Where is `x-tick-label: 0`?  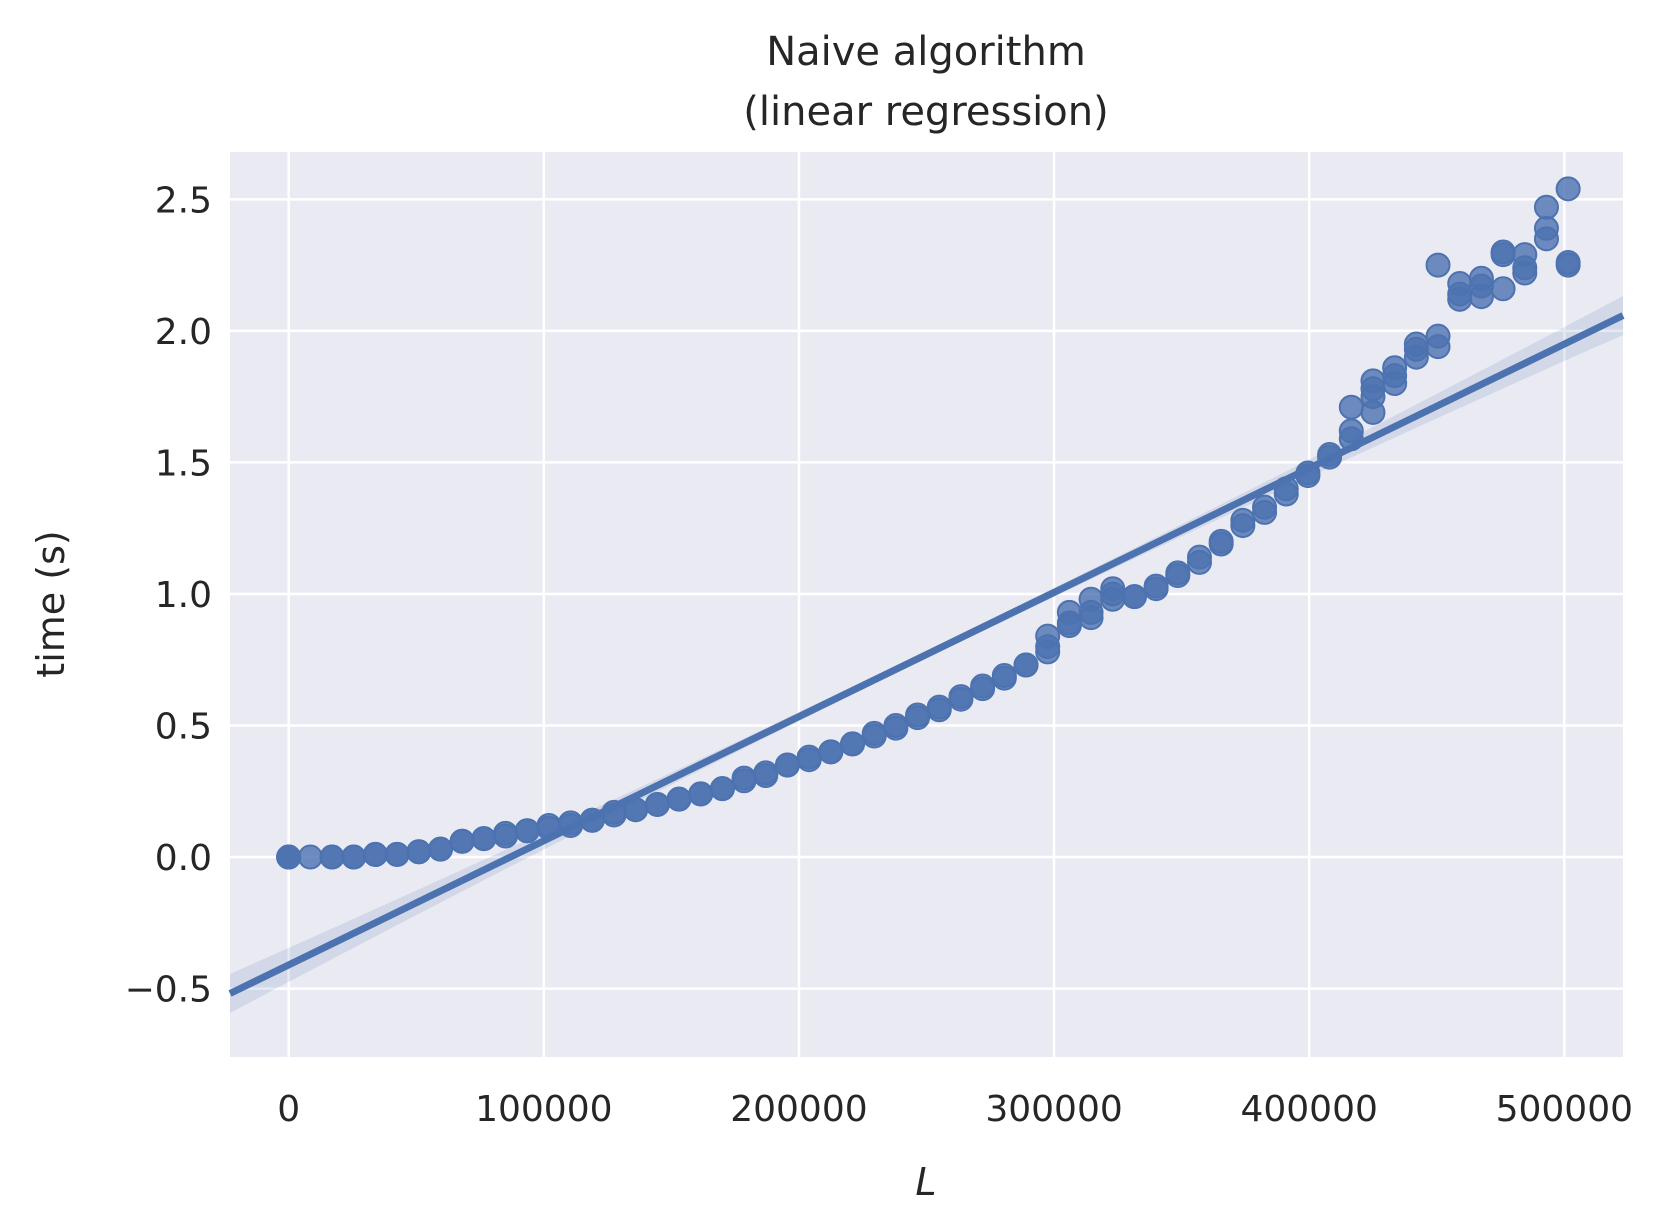 x-tick-label: 0 is located at coordinates (288, 1109).